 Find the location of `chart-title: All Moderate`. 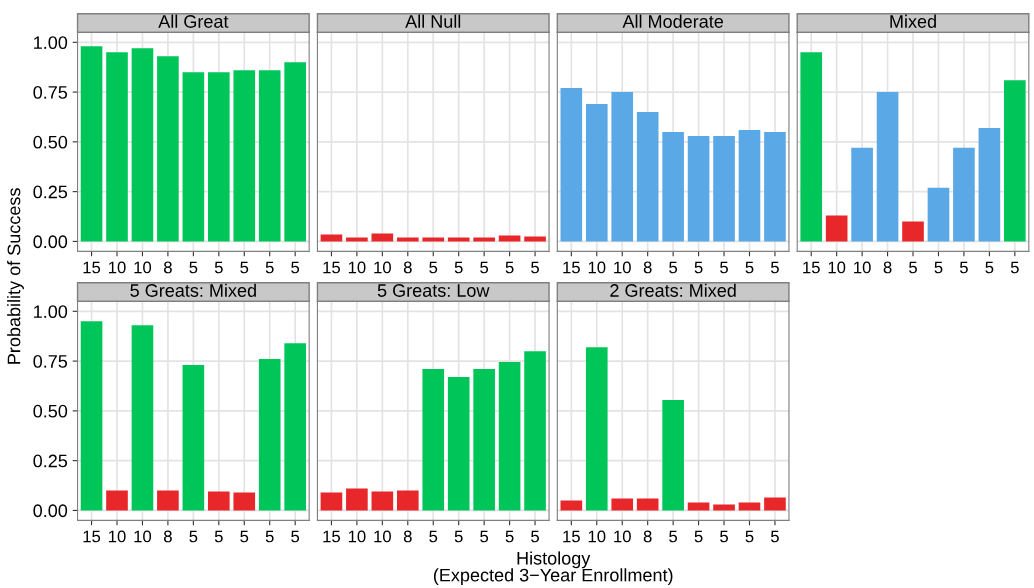

chart-title: All Moderate is located at coordinates (673, 21).